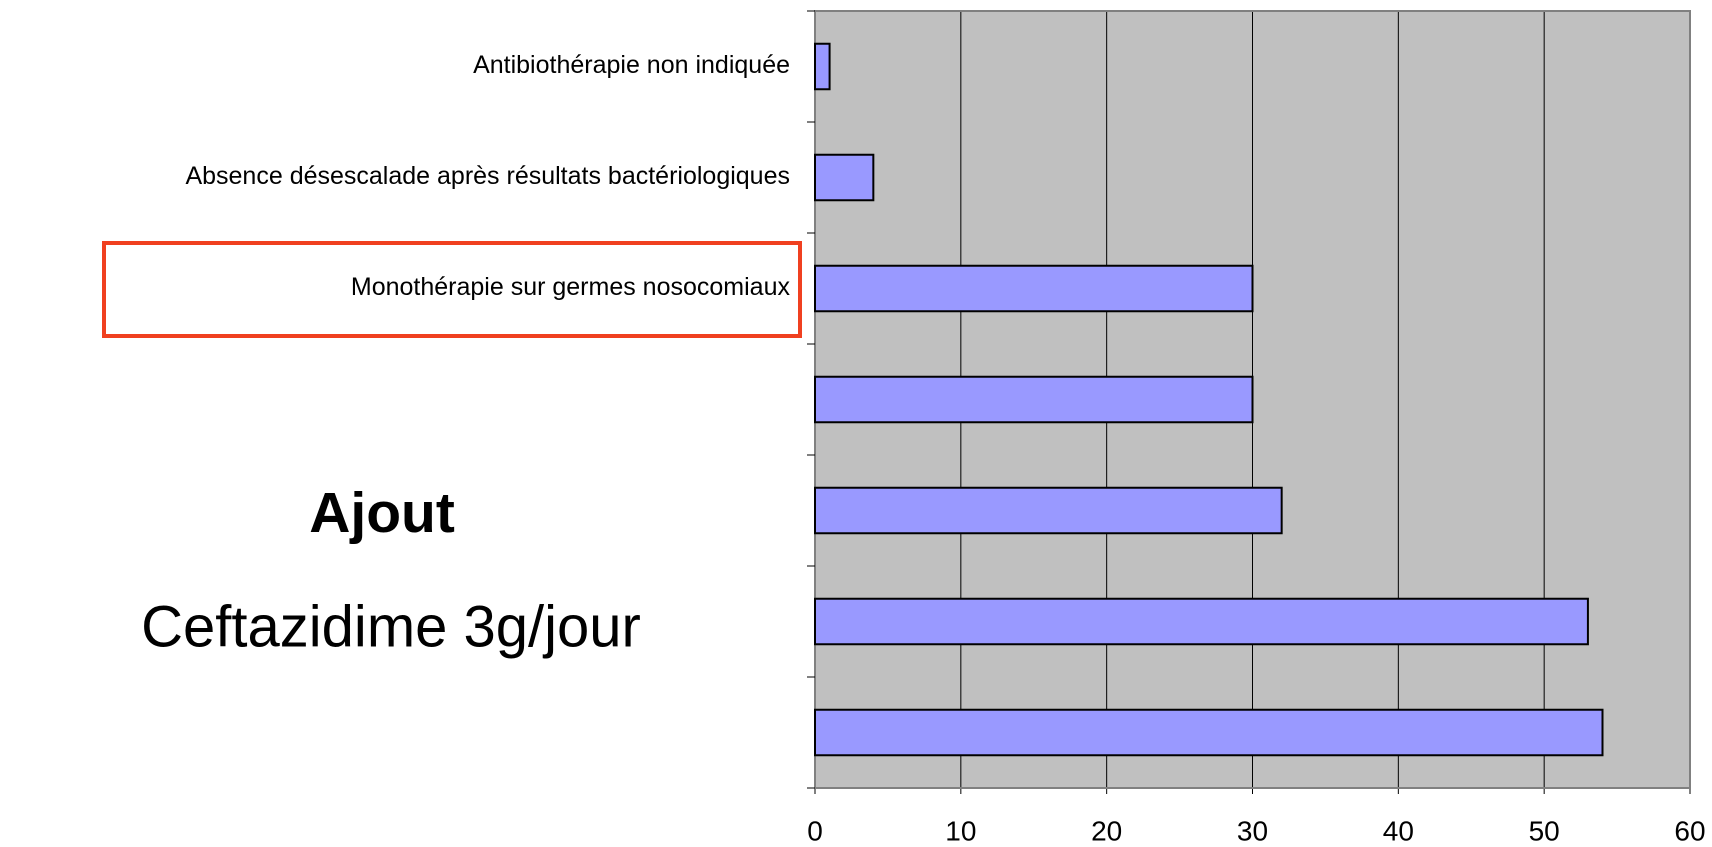 This screenshot has height=847, width=1712. Describe the element at coordinates (382, 513) in the screenshot. I see `annotation: Ajout` at that location.